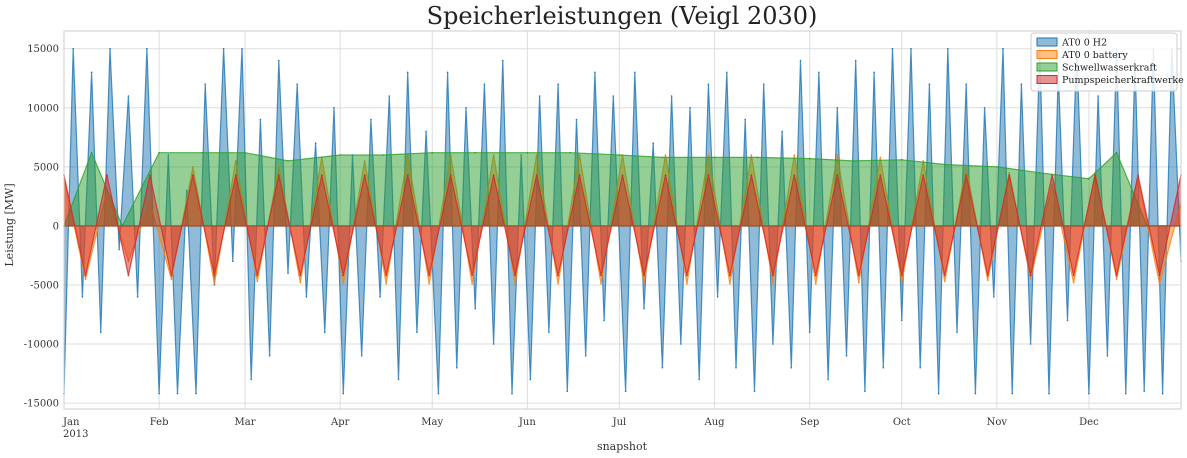 The width and height of the screenshot is (1187, 458). Describe the element at coordinates (41, 345) in the screenshot. I see `y-tick-label: -10000` at that location.